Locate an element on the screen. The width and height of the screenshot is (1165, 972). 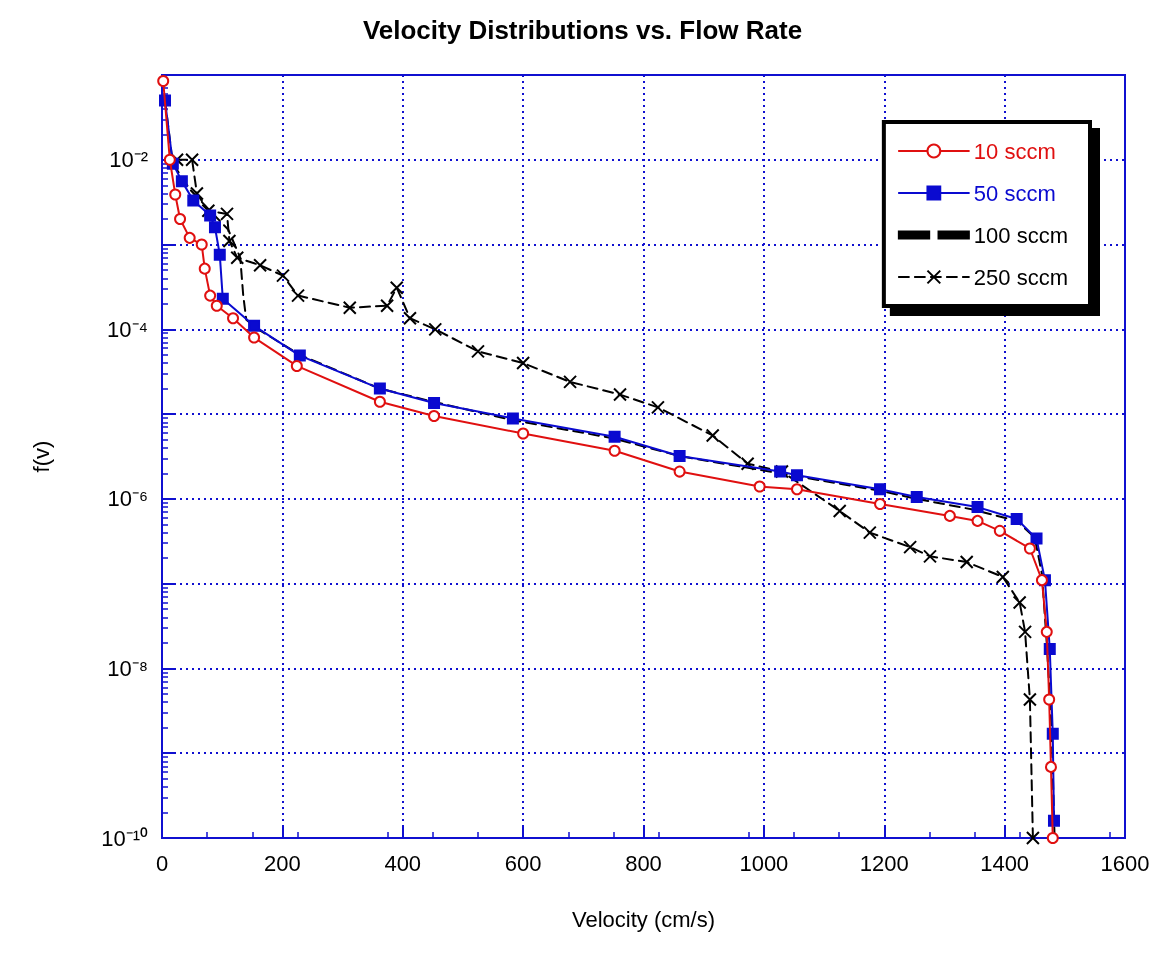
x-tick-label: 1000 is located at coordinates (764, 863).